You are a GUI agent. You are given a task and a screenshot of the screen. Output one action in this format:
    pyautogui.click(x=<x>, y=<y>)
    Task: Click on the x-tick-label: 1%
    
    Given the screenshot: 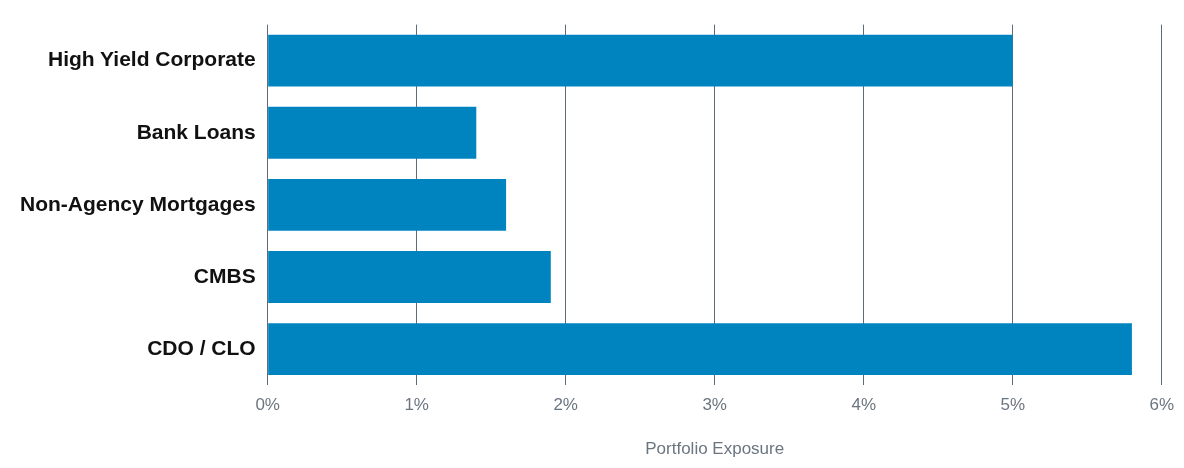 What is the action you would take?
    pyautogui.click(x=416, y=405)
    